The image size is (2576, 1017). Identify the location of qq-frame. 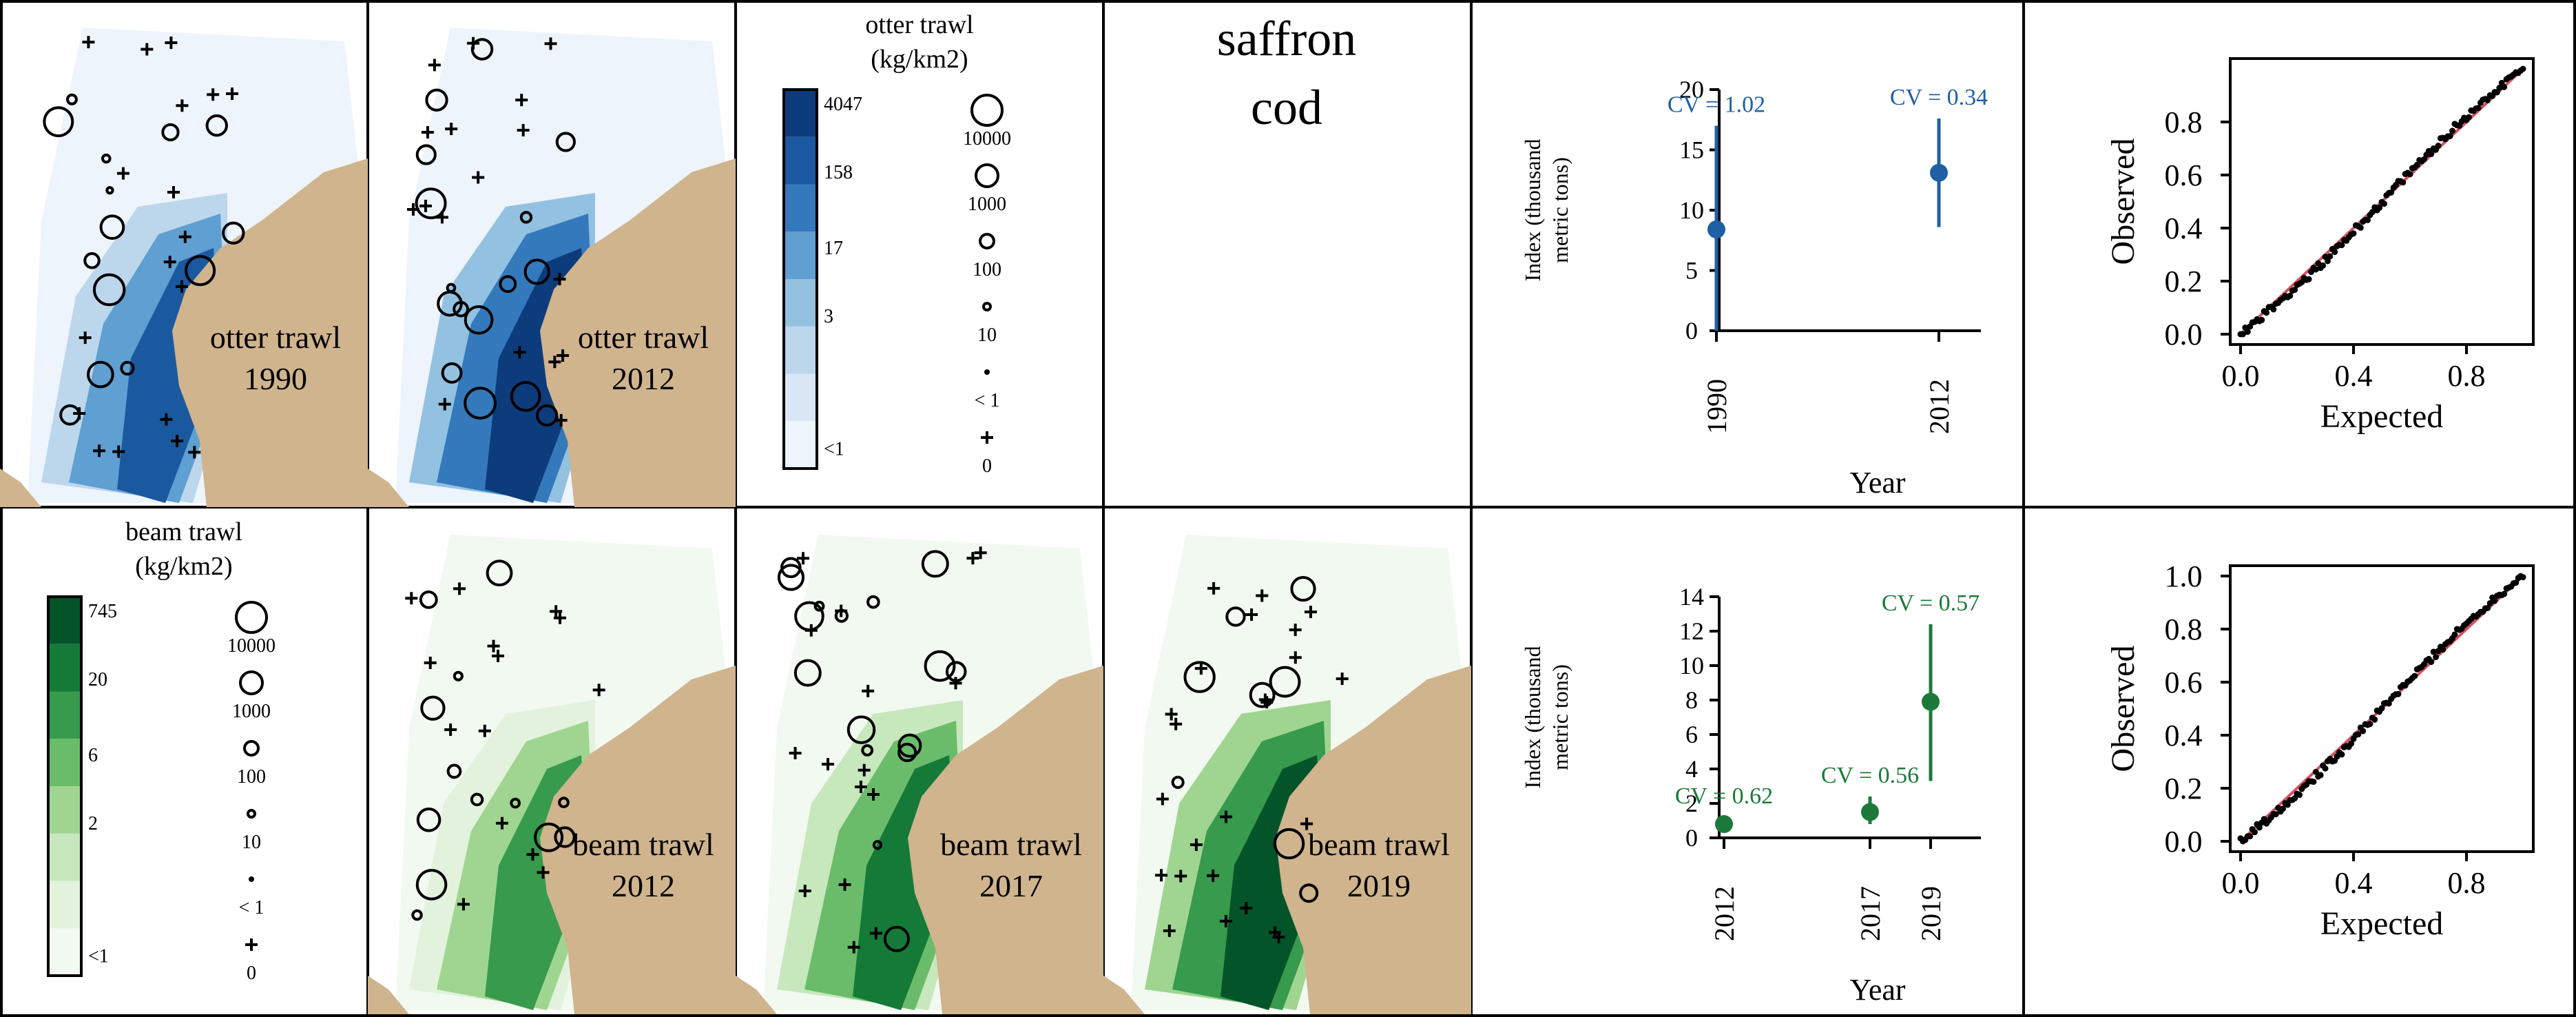
(2382, 201).